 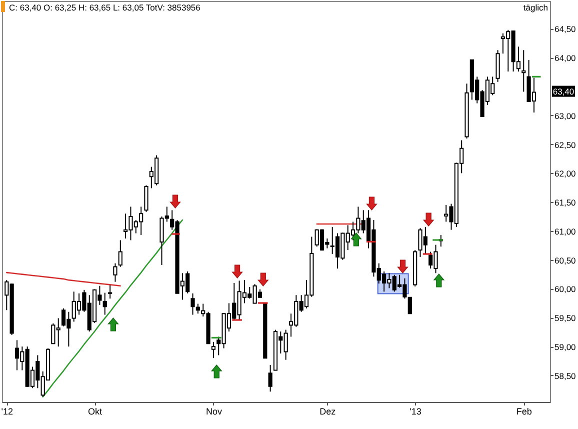 I want to click on x-tick-label: Feb, so click(x=524, y=411).